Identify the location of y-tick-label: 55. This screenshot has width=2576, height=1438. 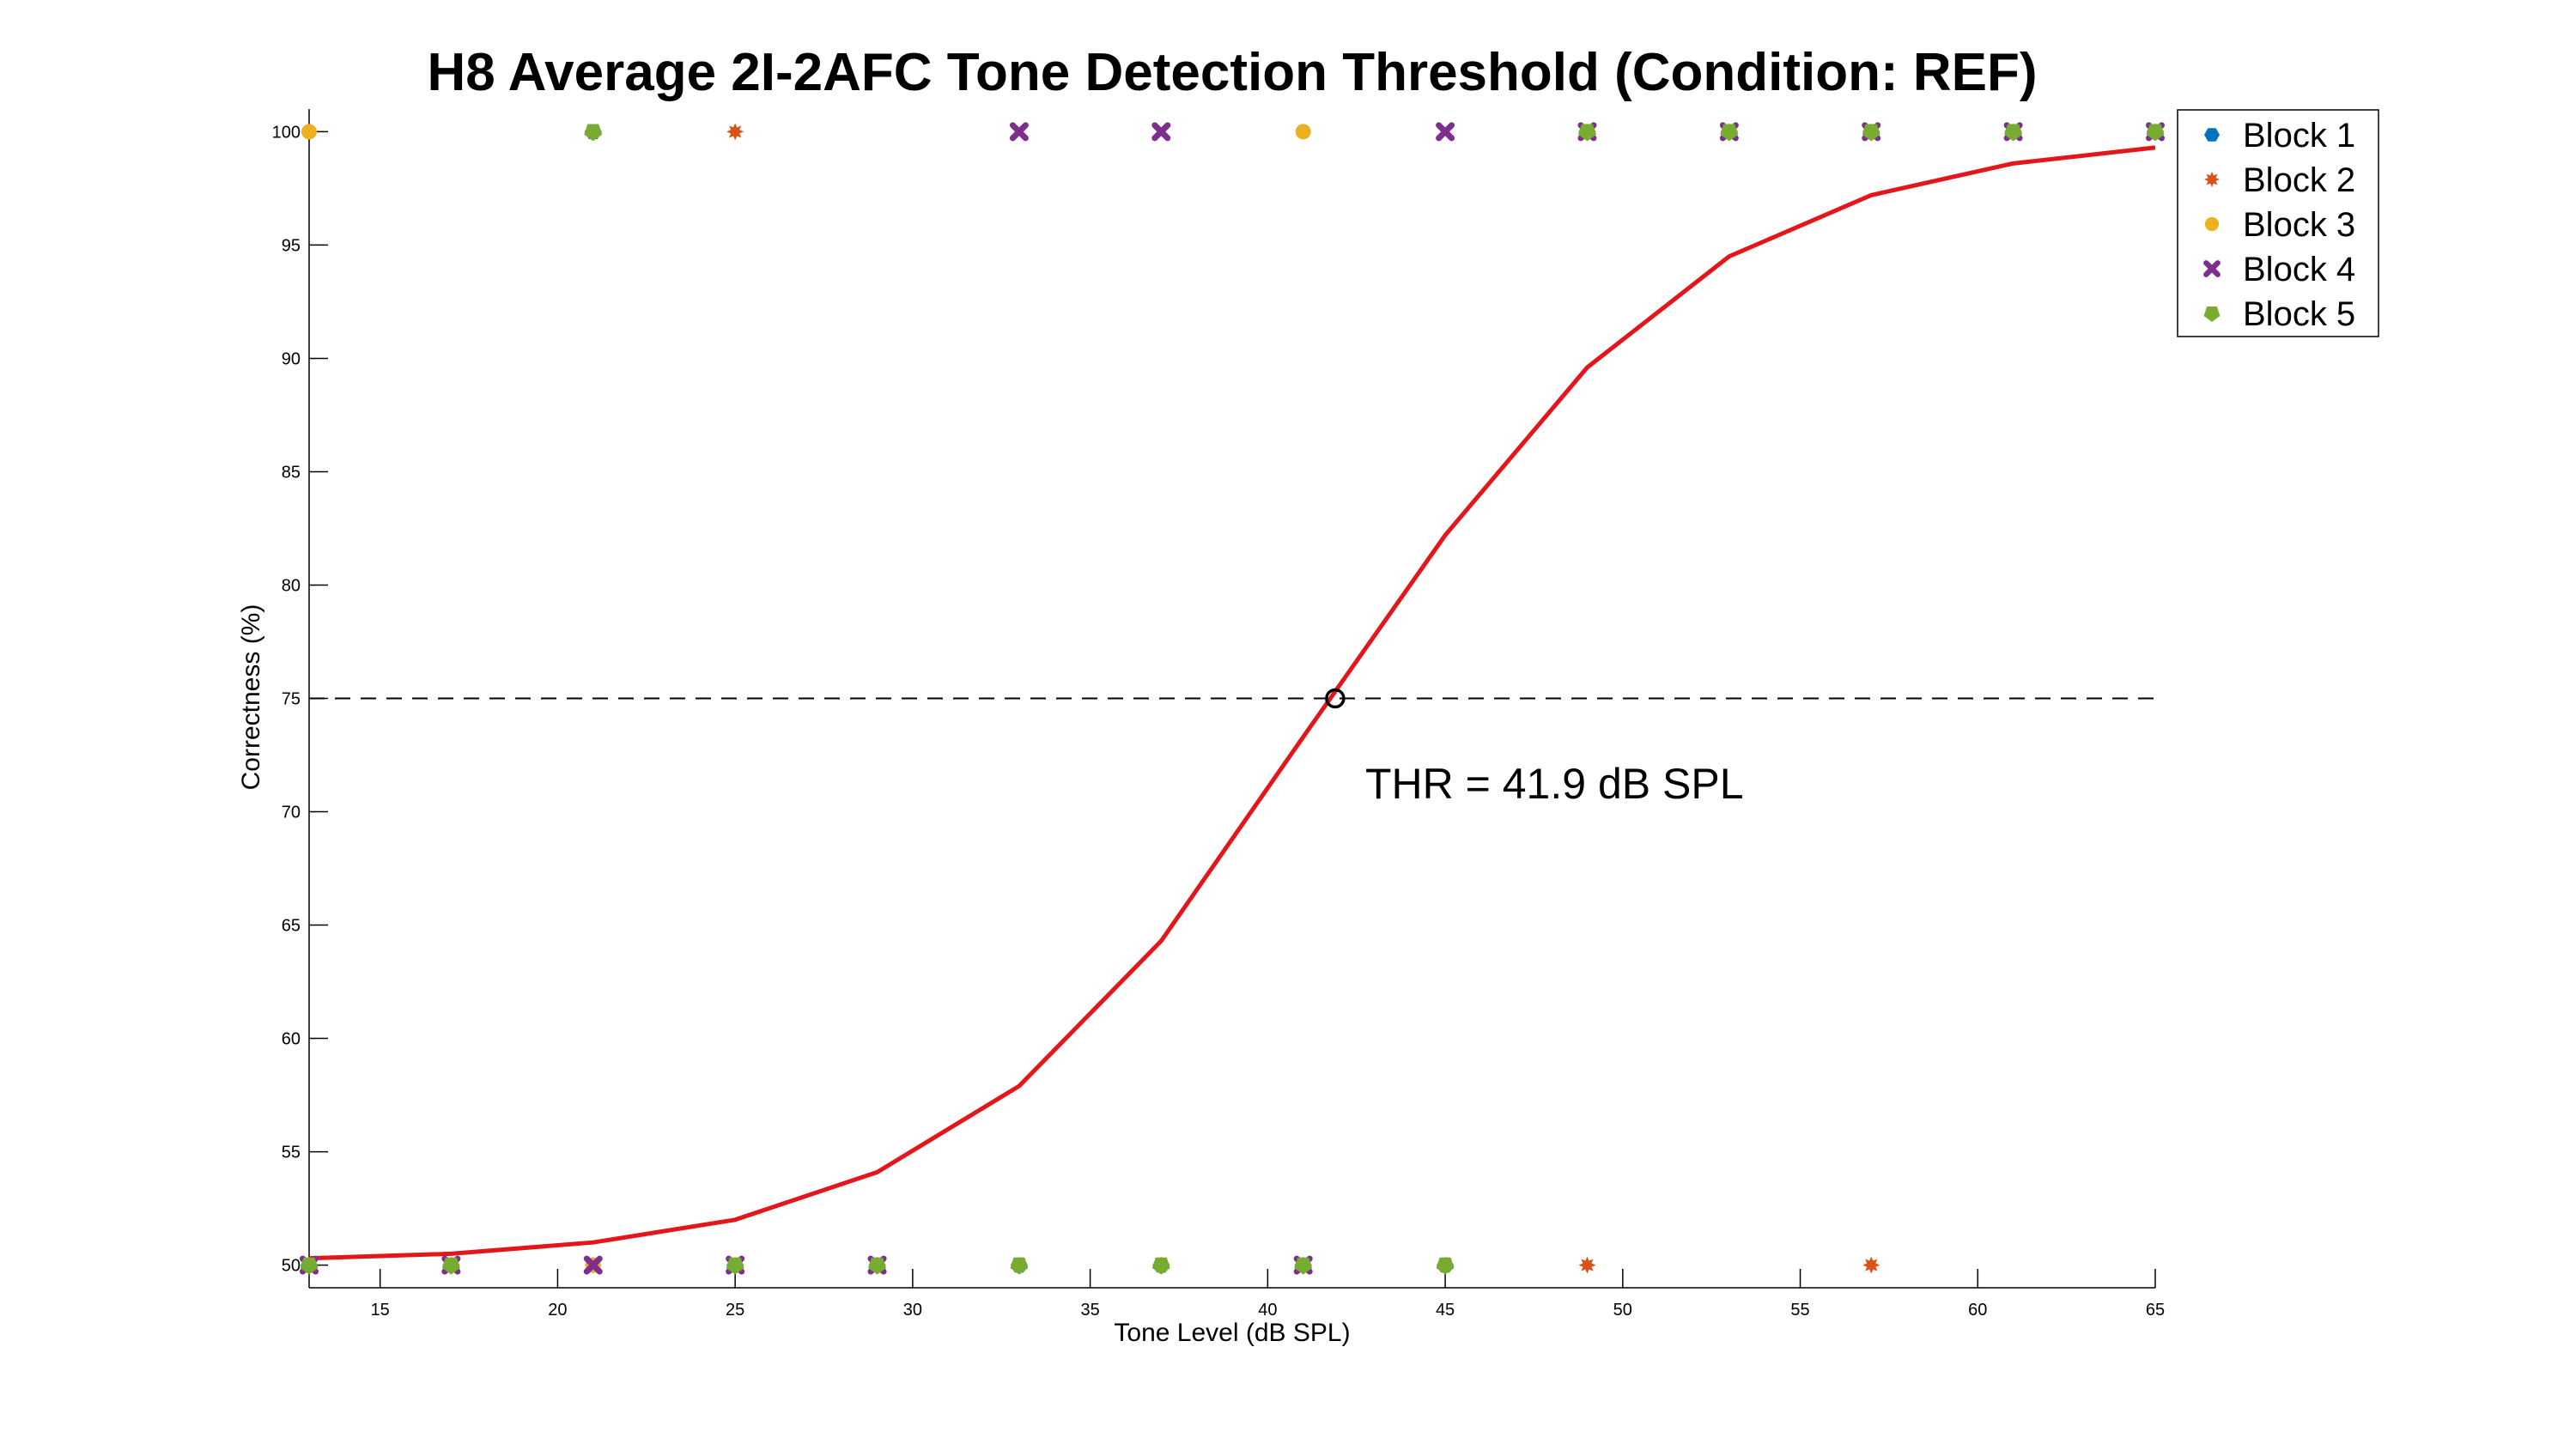
(291, 1153).